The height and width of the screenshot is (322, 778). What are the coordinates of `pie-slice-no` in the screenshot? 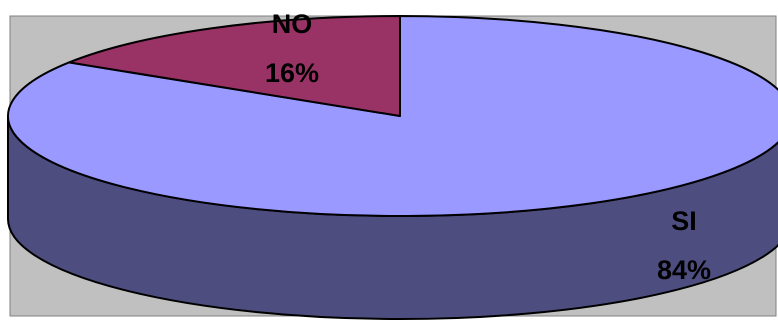 It's located at (234, 66).